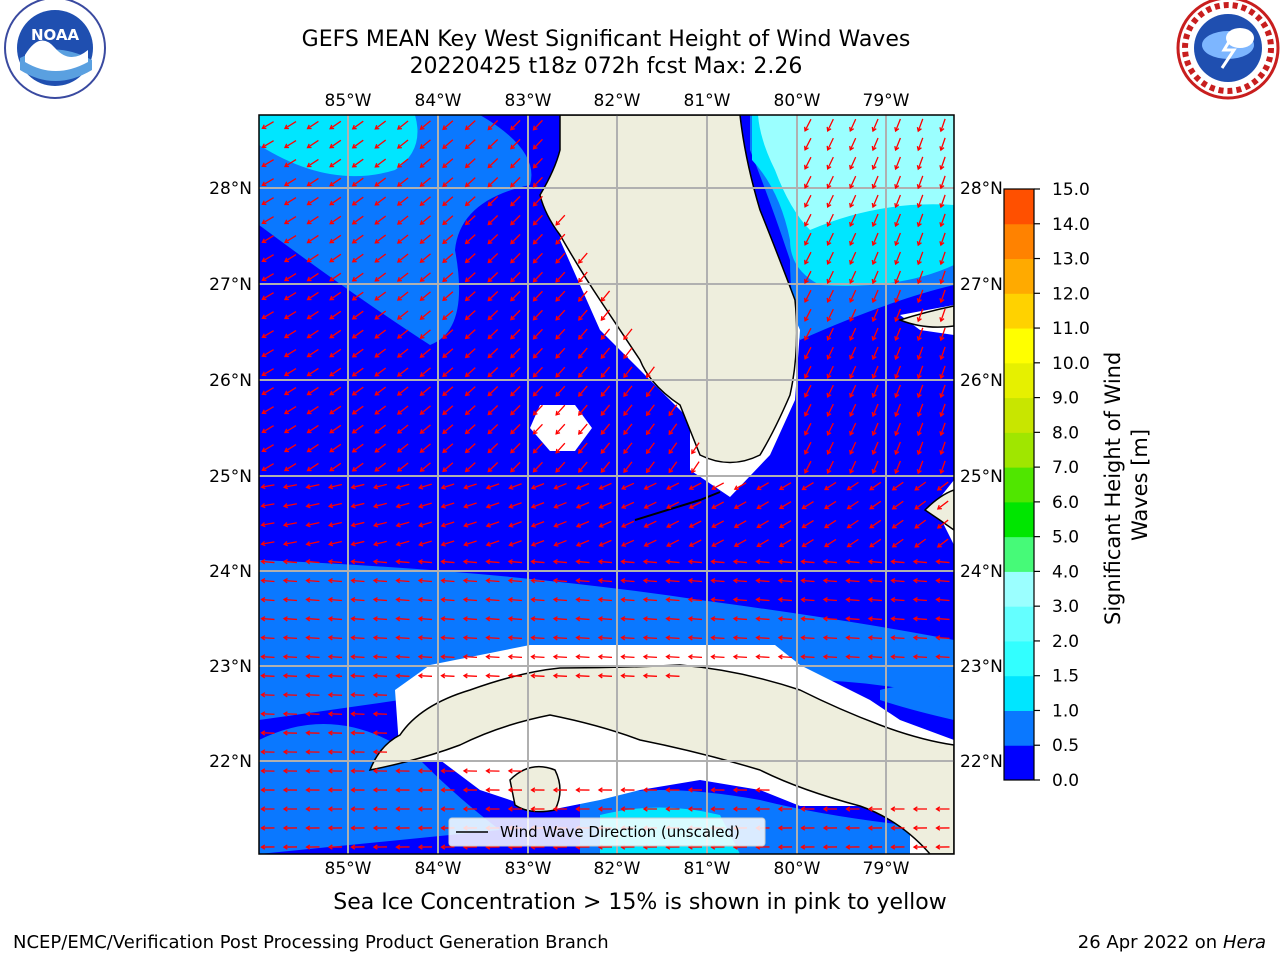 Image resolution: width=1280 pixels, height=960 pixels. I want to click on colorbar-tick-label: 6.0, so click(1065, 503).